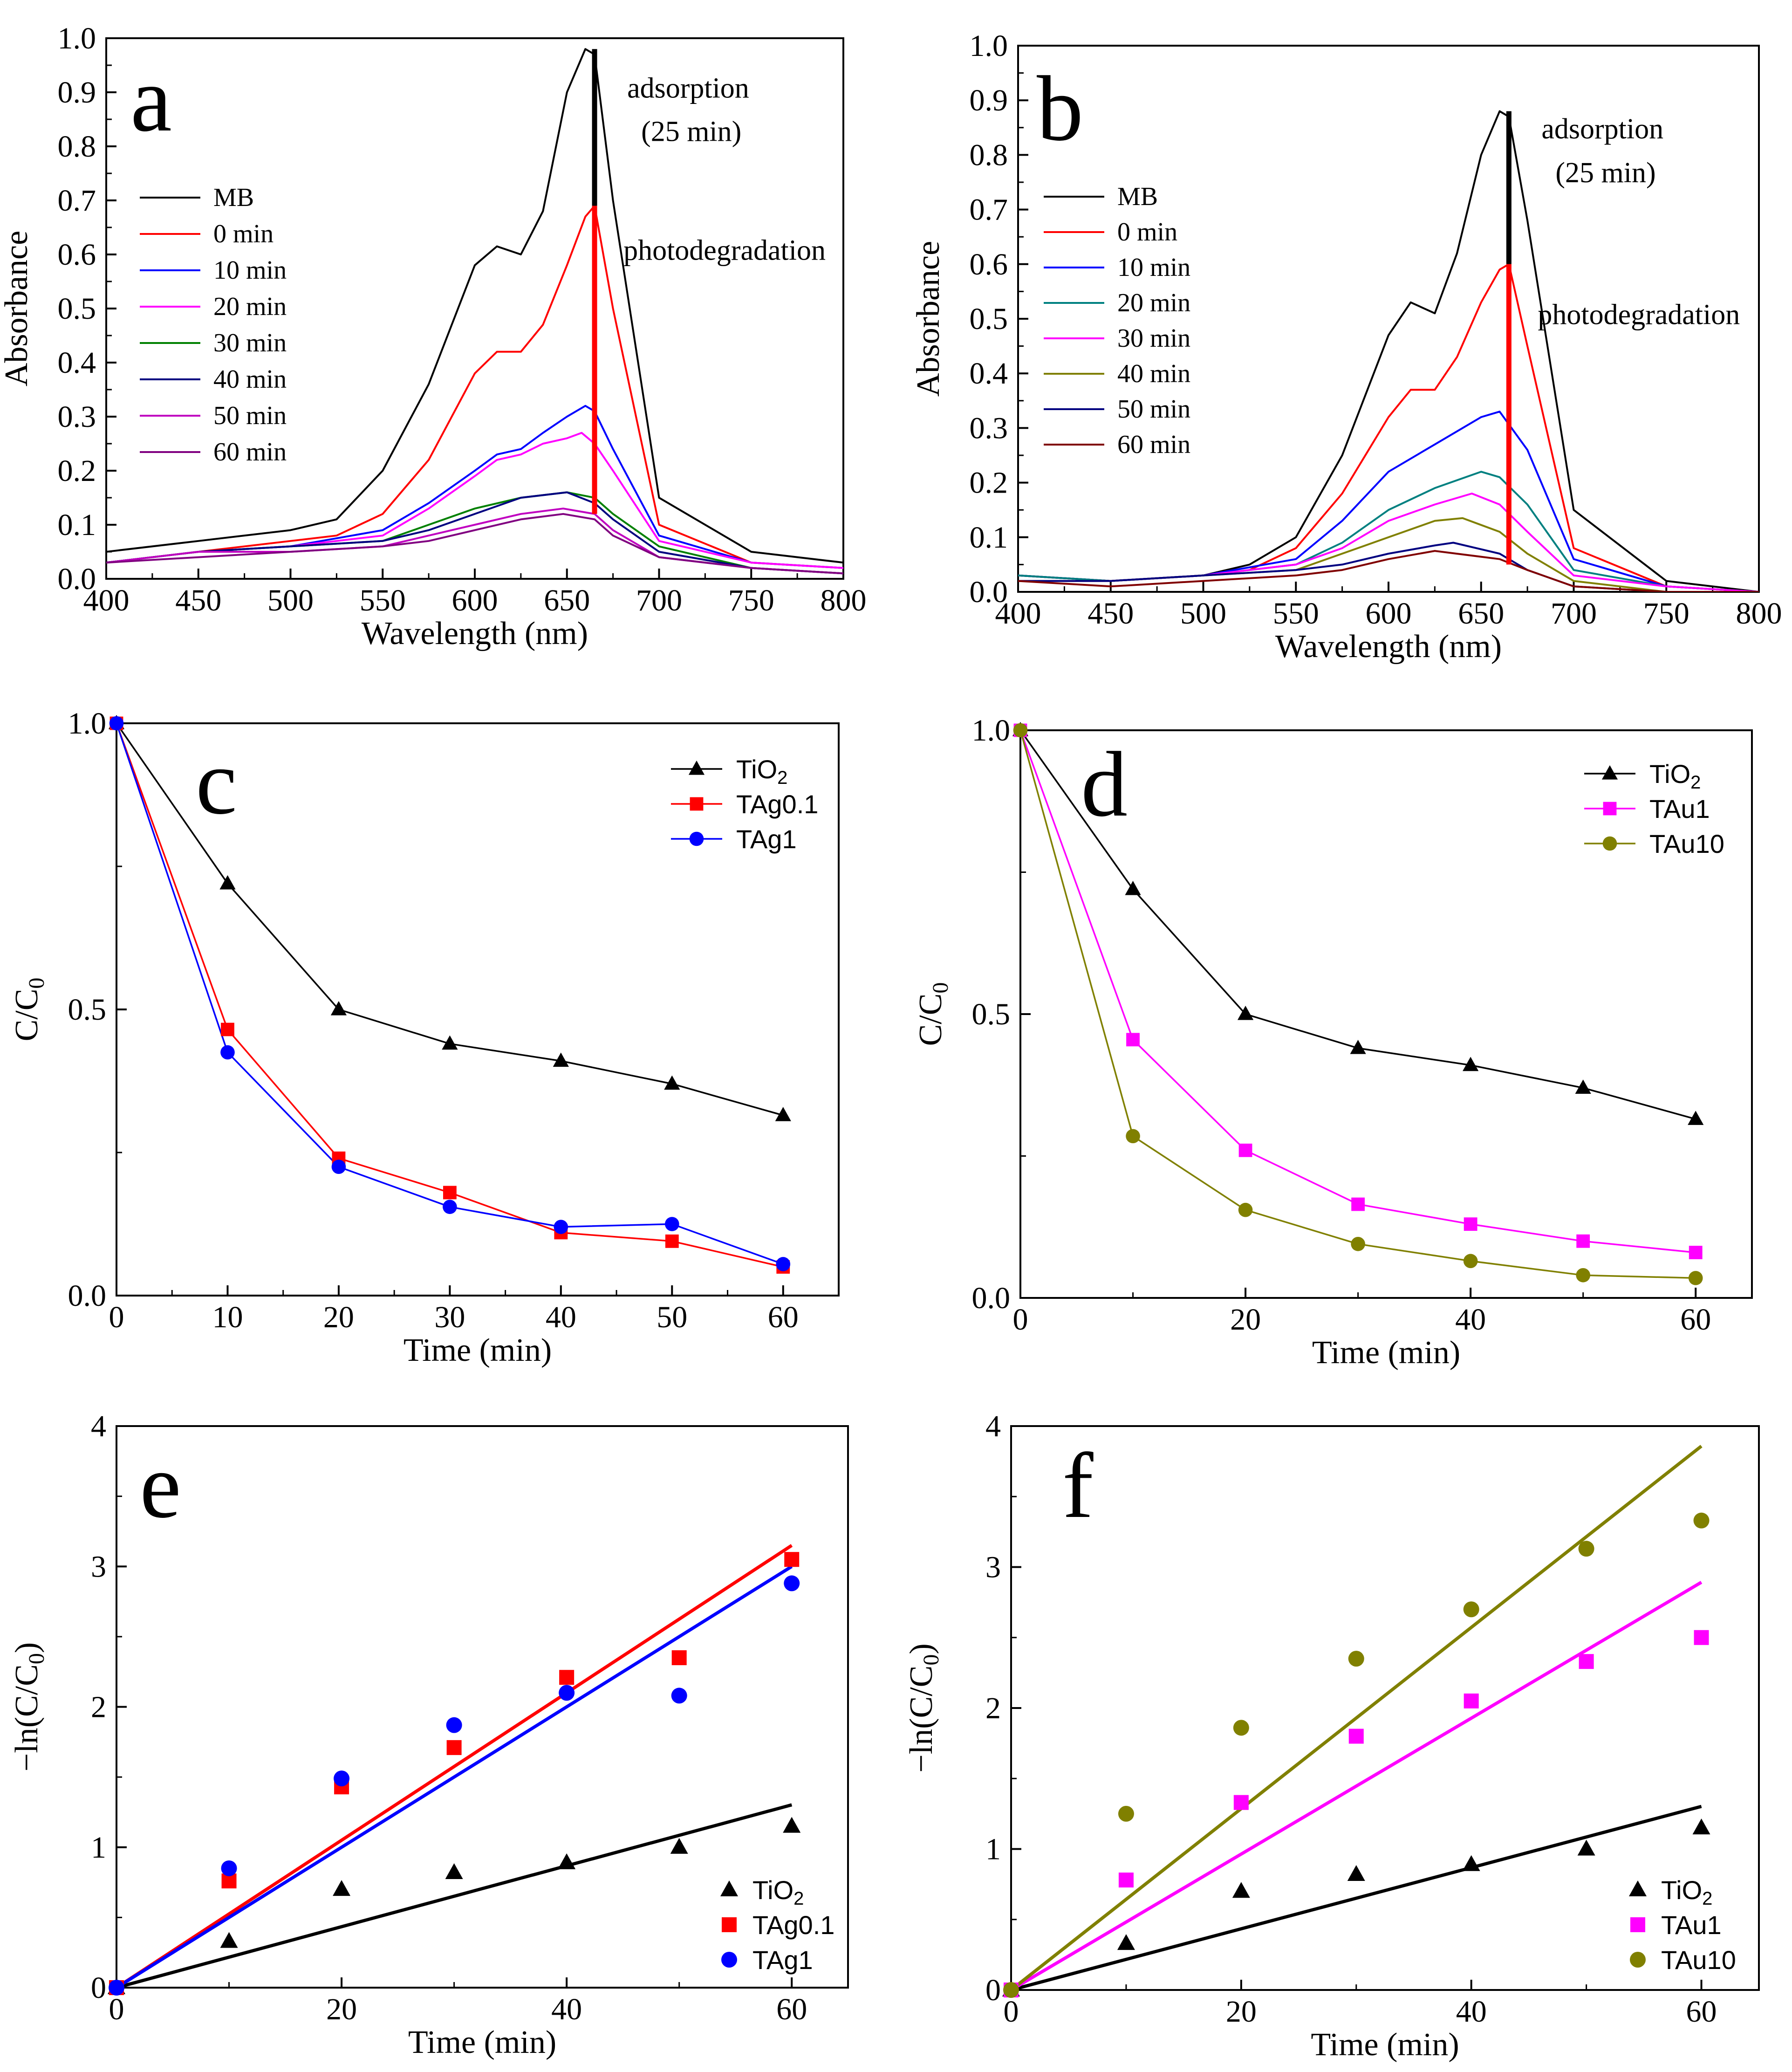  Describe the element at coordinates (1104, 784) in the screenshot. I see `panel-letter: d` at that location.